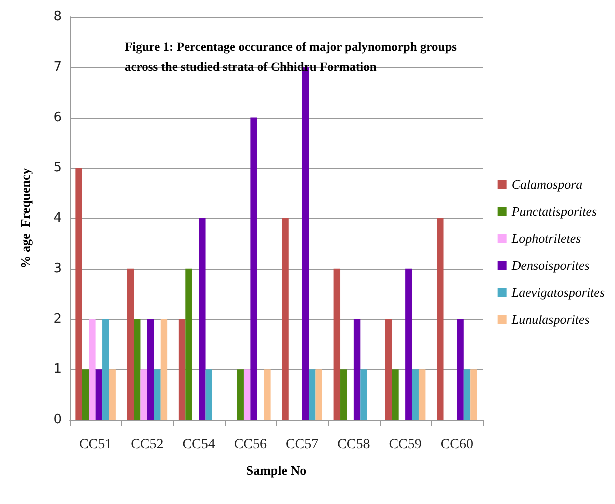 The width and height of the screenshot is (615, 504). I want to click on legend-label: Calamospora, so click(548, 184).